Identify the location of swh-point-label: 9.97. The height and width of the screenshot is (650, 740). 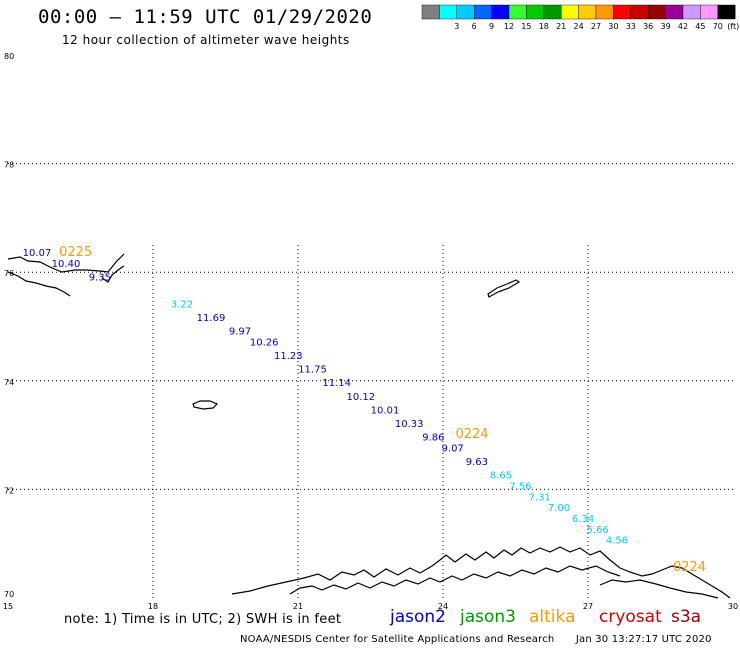
(240, 332).